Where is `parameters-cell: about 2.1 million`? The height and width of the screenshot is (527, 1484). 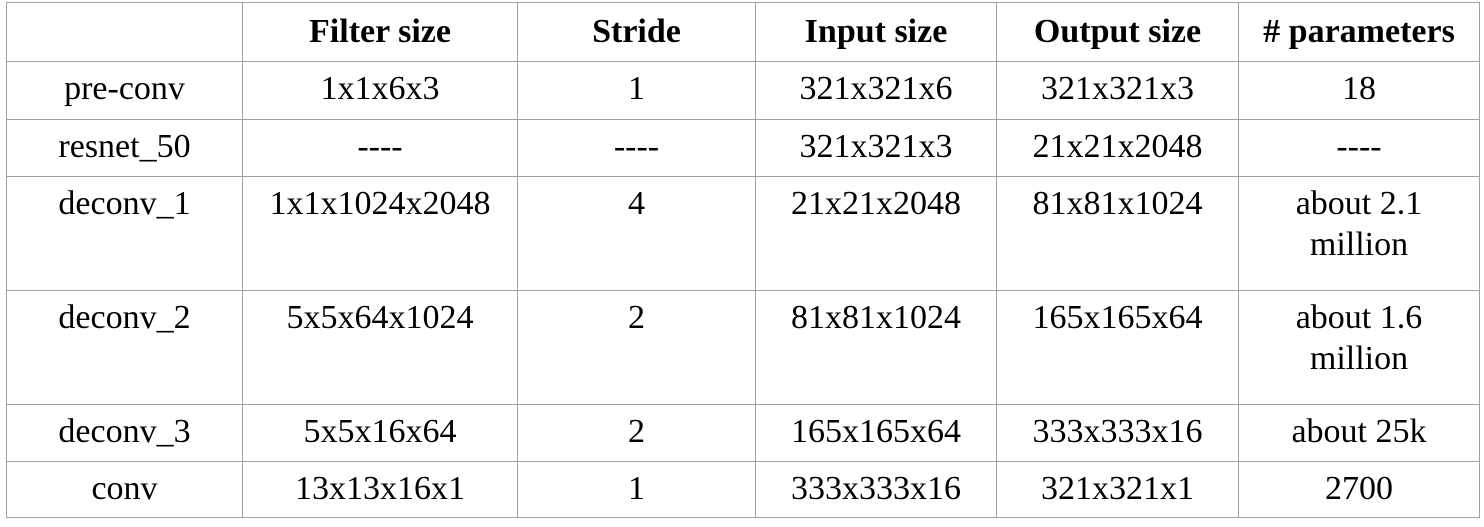
parameters-cell: about 2.1 million is located at coordinates (1359, 233).